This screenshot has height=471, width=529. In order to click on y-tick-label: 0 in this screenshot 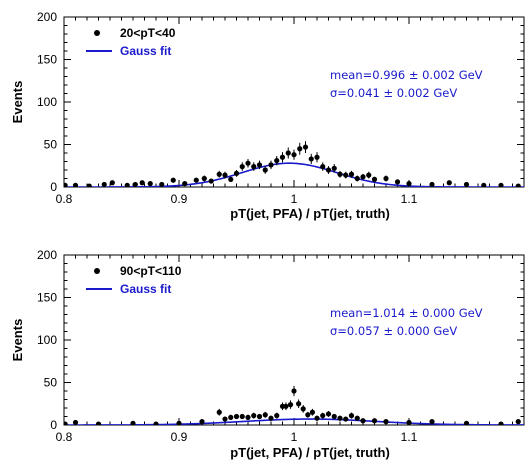, I will do `click(53, 425)`.